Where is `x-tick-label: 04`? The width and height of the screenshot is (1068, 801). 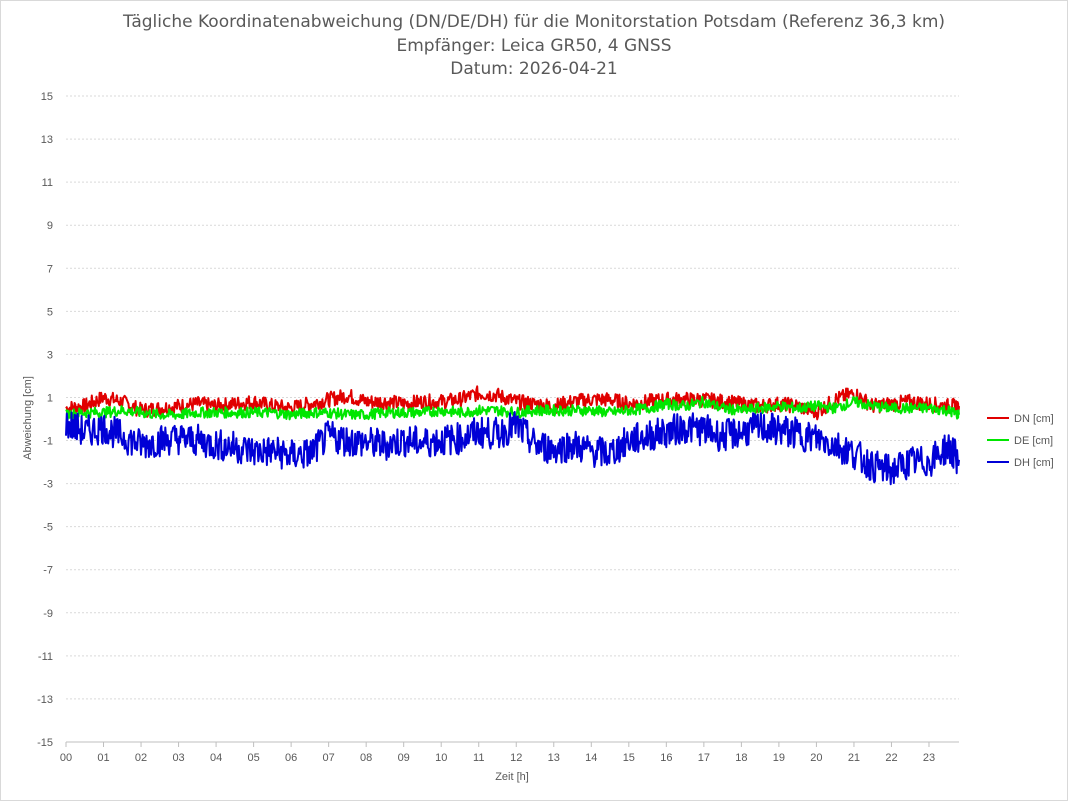 x-tick-label: 04 is located at coordinates (216, 758).